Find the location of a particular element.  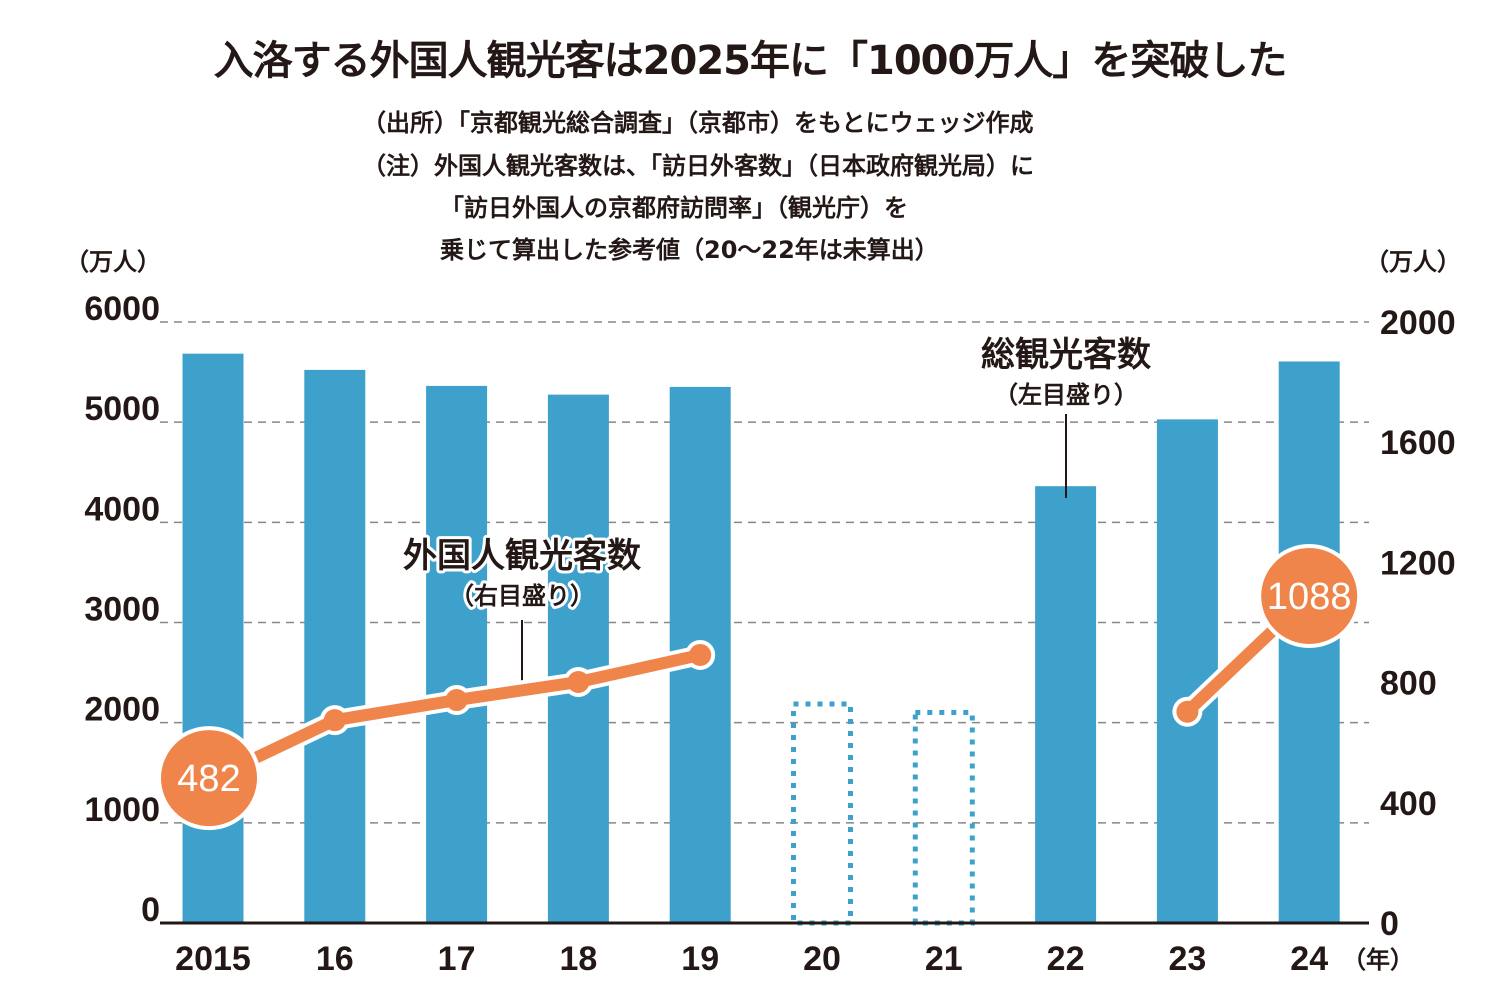

right-tick-label: 0 is located at coordinates (1389, 924).